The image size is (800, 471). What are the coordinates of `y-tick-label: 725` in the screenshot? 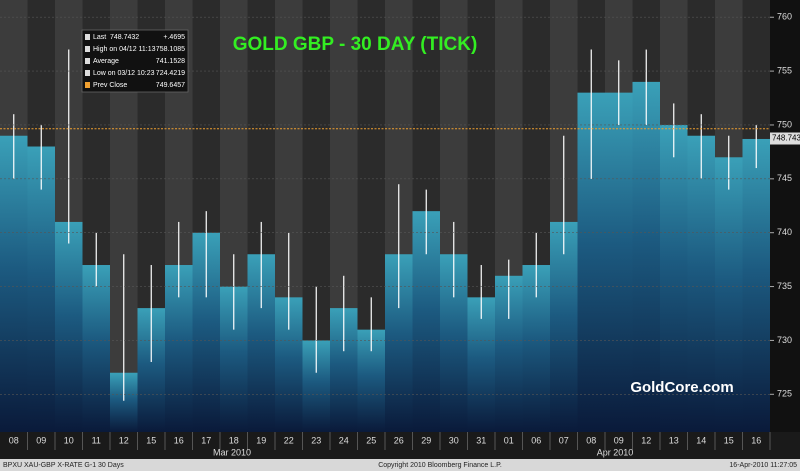 It's located at (784, 394).